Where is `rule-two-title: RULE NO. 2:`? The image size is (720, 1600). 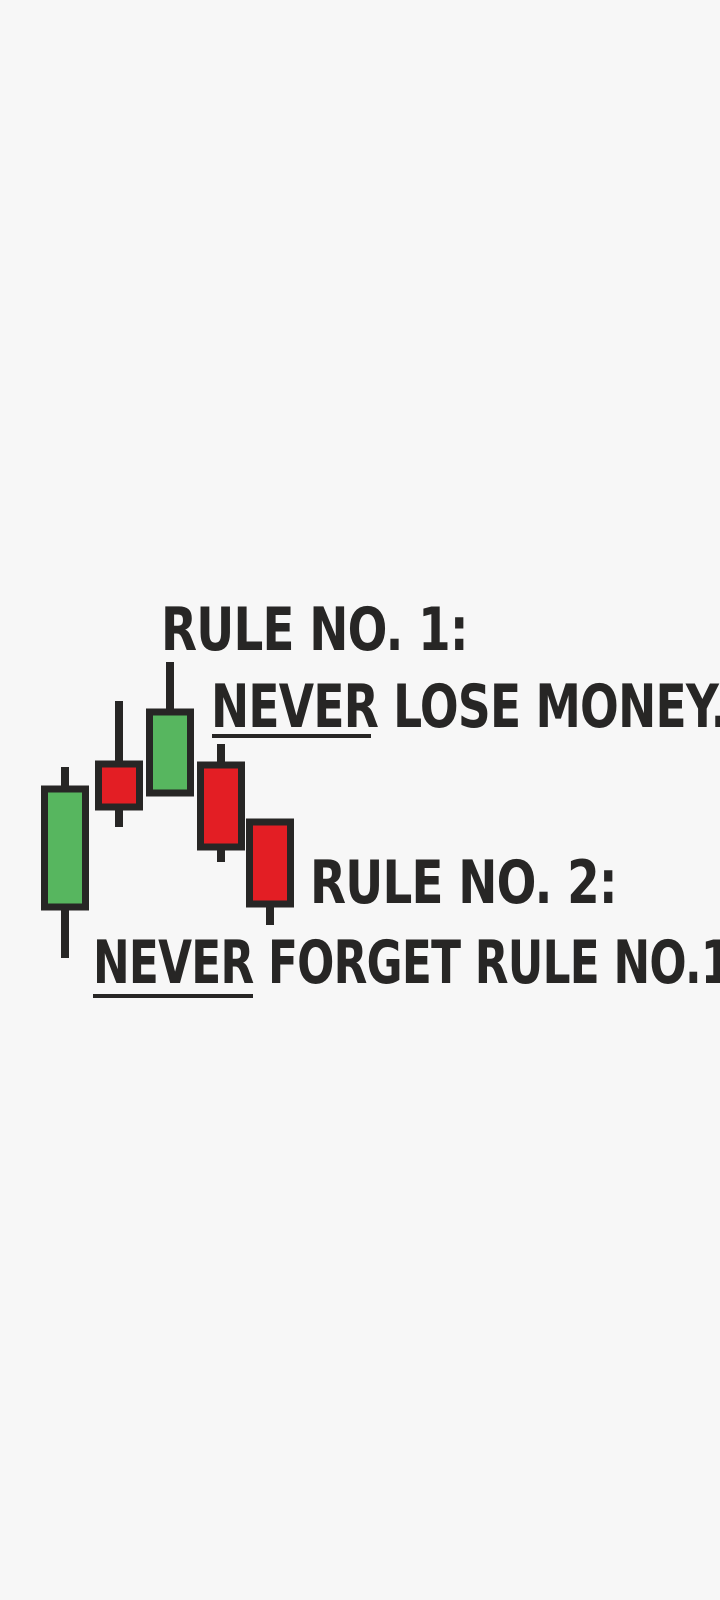 rule-two-title: RULE NO. 2: is located at coordinates (464, 883).